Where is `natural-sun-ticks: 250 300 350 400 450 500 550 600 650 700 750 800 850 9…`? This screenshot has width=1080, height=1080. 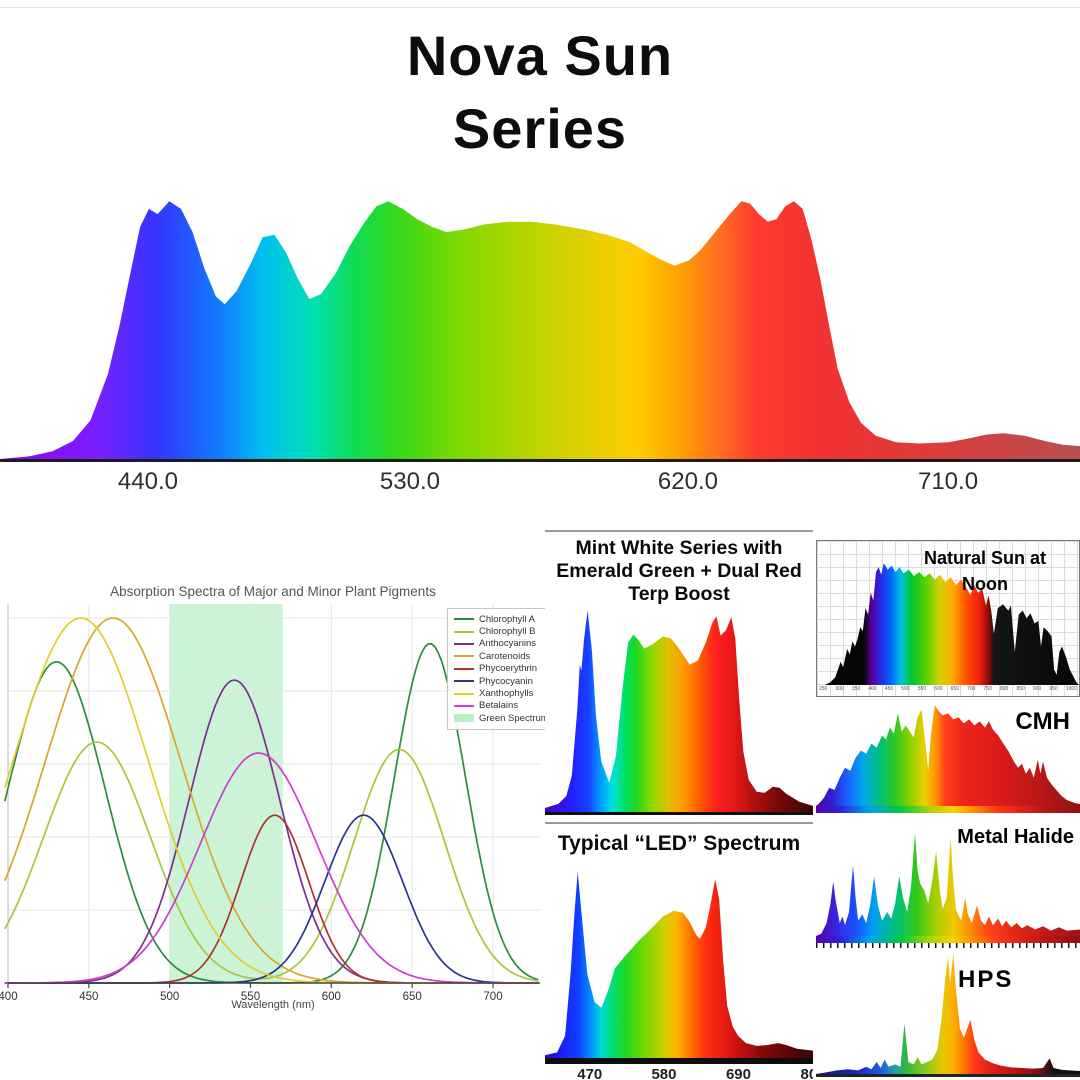
natural-sun-ticks: 250 300 350 400 450 500 550 600 650 700 750 800 850 9… is located at coordinates (948, 689).